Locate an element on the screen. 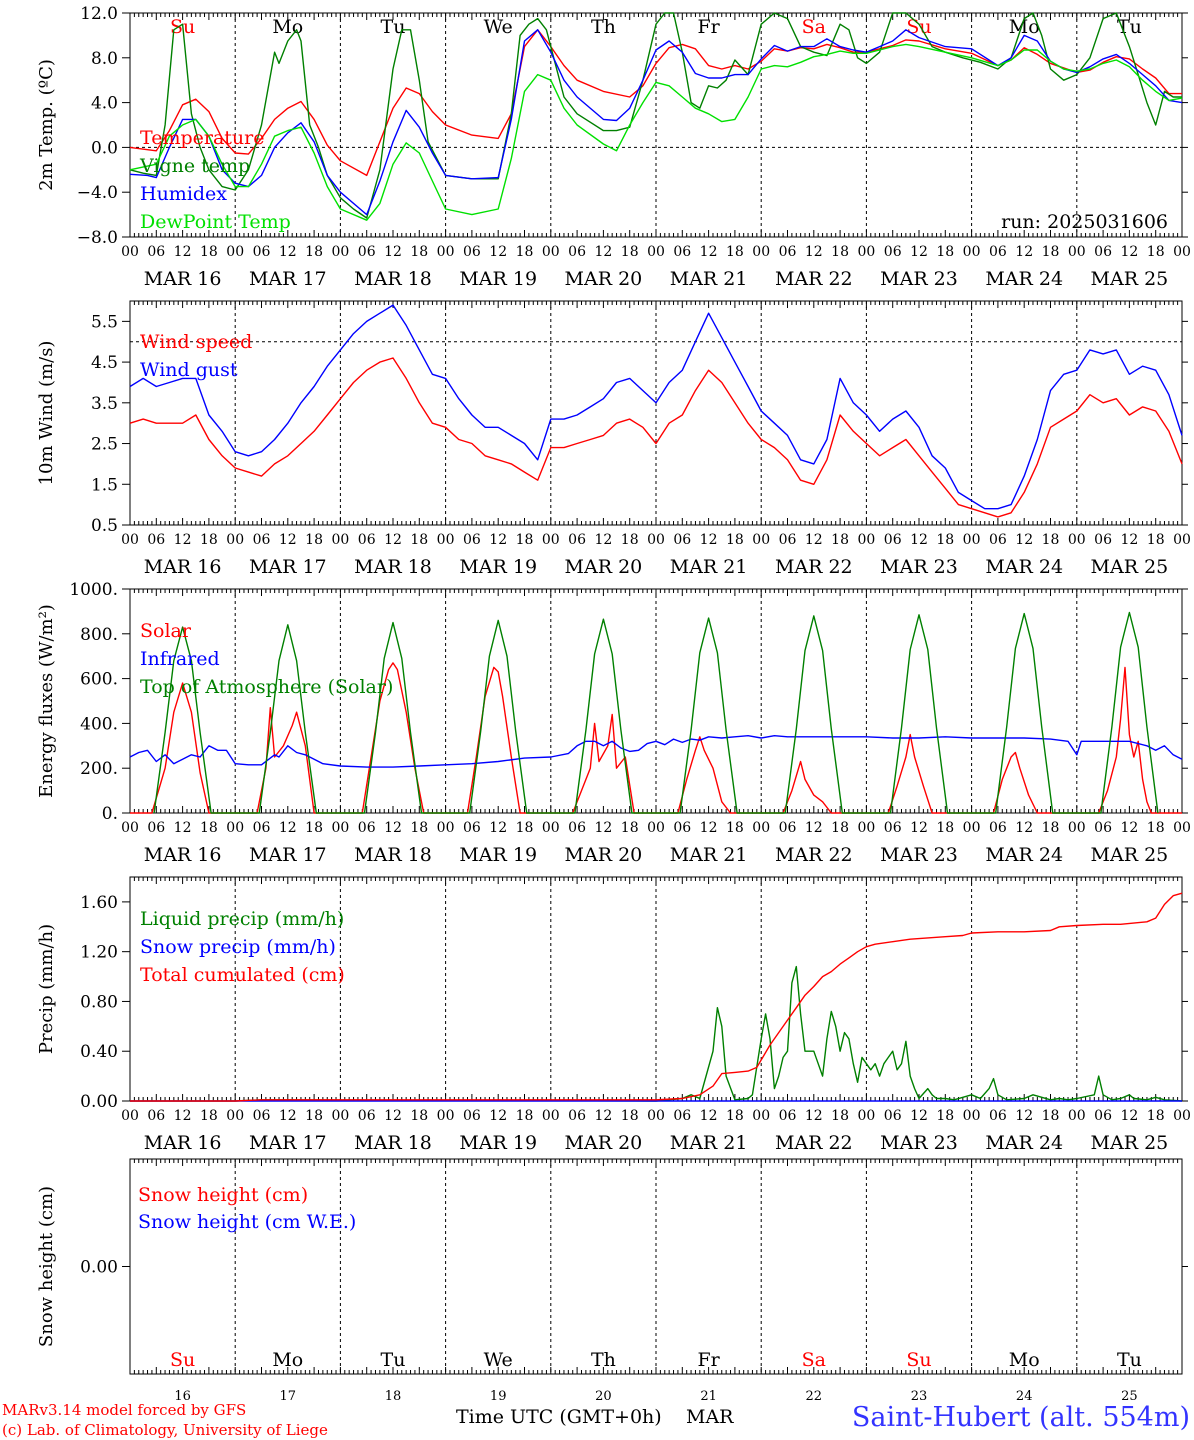  plot-frame is located at coordinates (656, 125).